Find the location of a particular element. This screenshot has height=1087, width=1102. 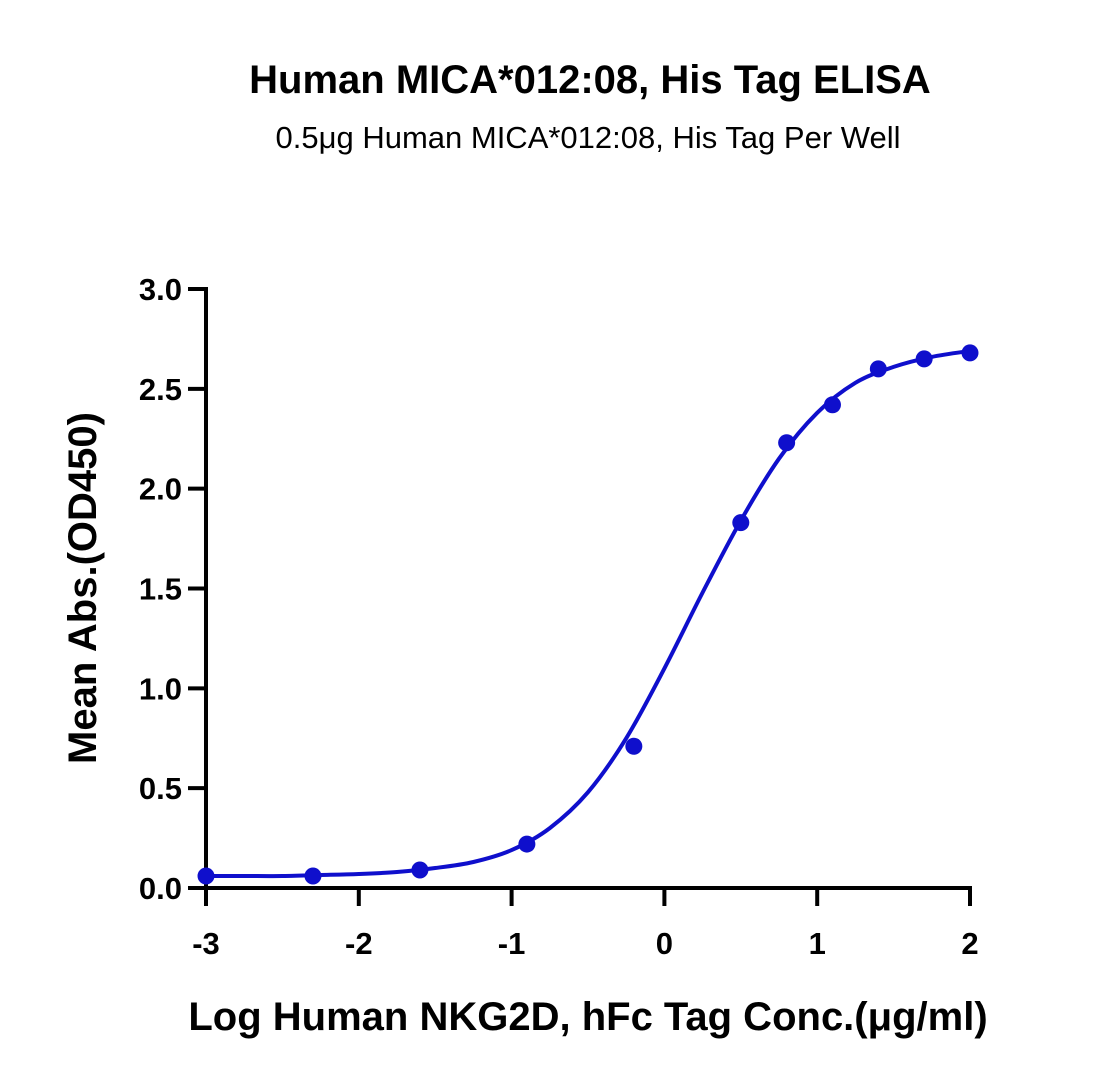

x-axis: -3 -2 -1 0 1 2 is located at coordinates (585, 923).